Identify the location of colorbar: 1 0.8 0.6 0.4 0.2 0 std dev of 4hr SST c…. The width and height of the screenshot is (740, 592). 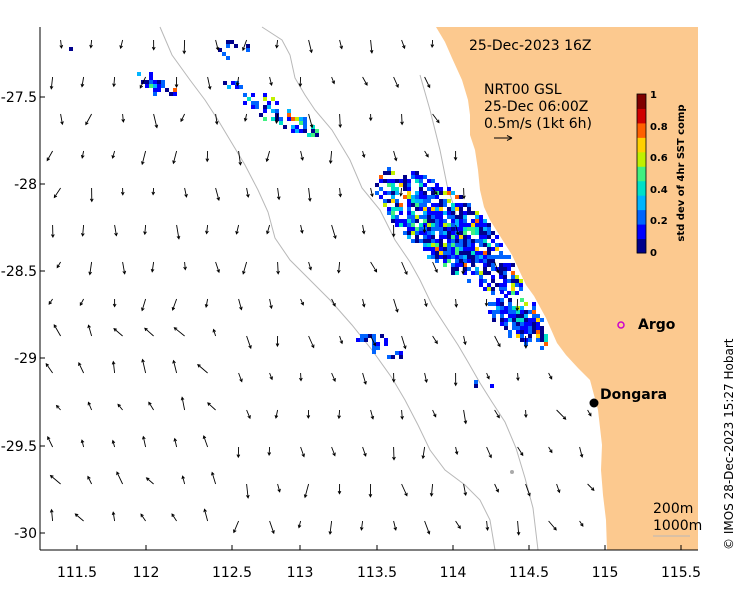
(661, 174).